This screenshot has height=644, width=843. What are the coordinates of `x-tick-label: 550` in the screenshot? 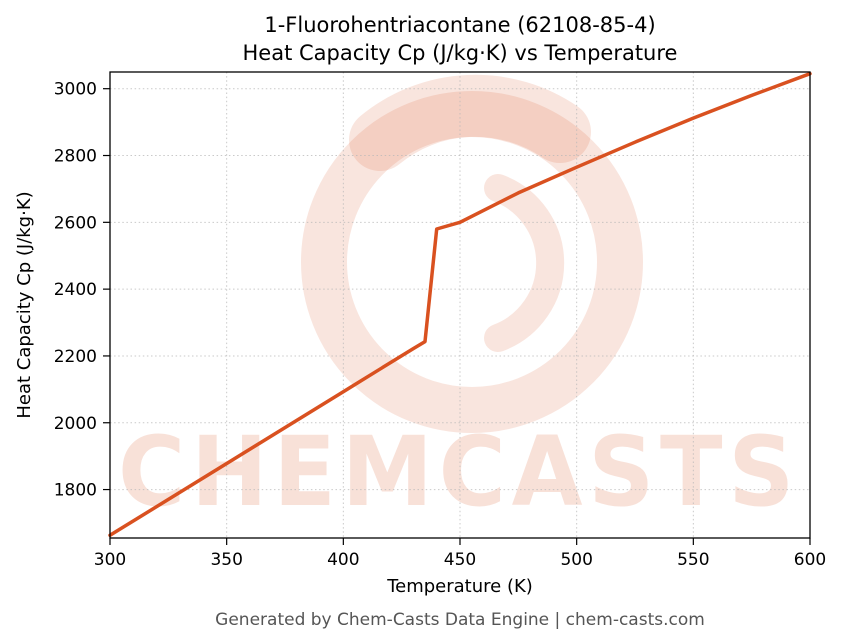 It's located at (693, 560).